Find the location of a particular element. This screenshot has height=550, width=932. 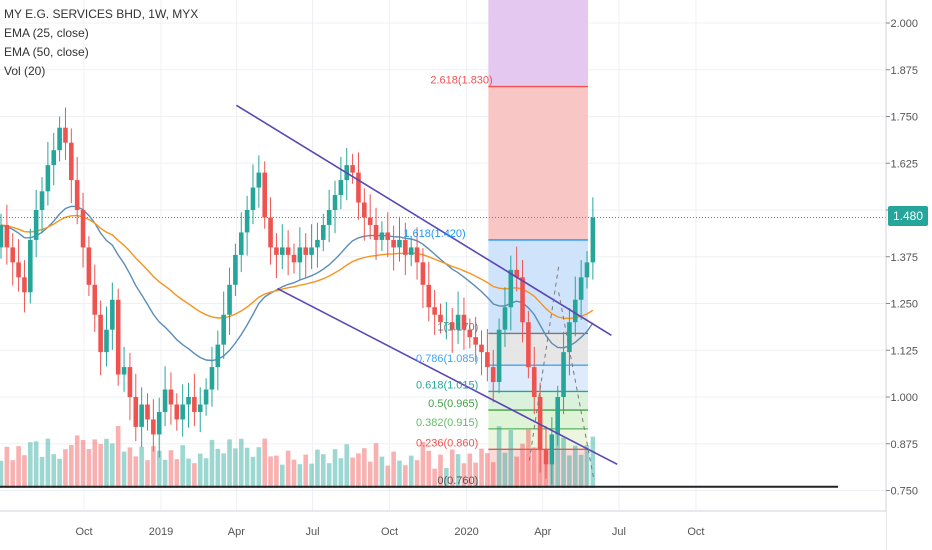

price-tick-label: 1.000 is located at coordinates (904, 398).